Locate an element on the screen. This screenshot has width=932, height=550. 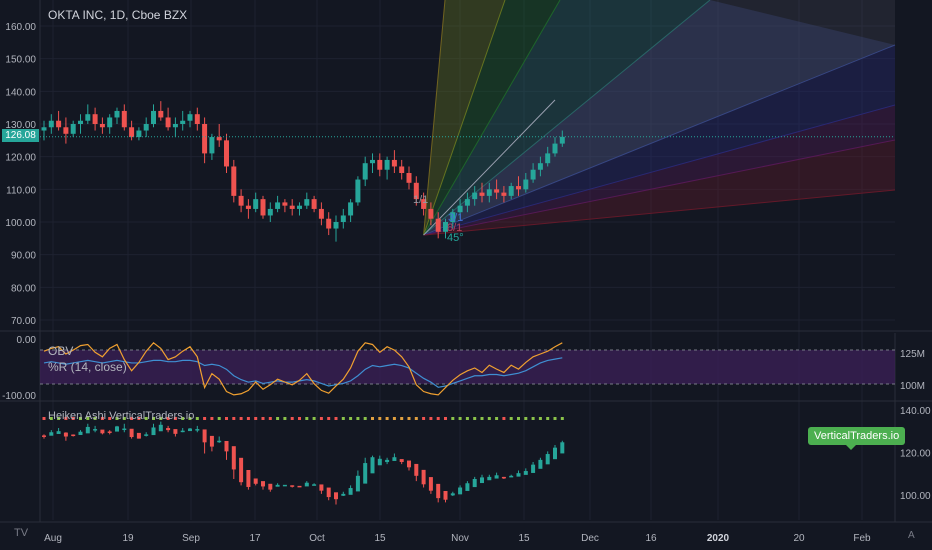
x-tick-label: Dec is located at coordinates (590, 538).